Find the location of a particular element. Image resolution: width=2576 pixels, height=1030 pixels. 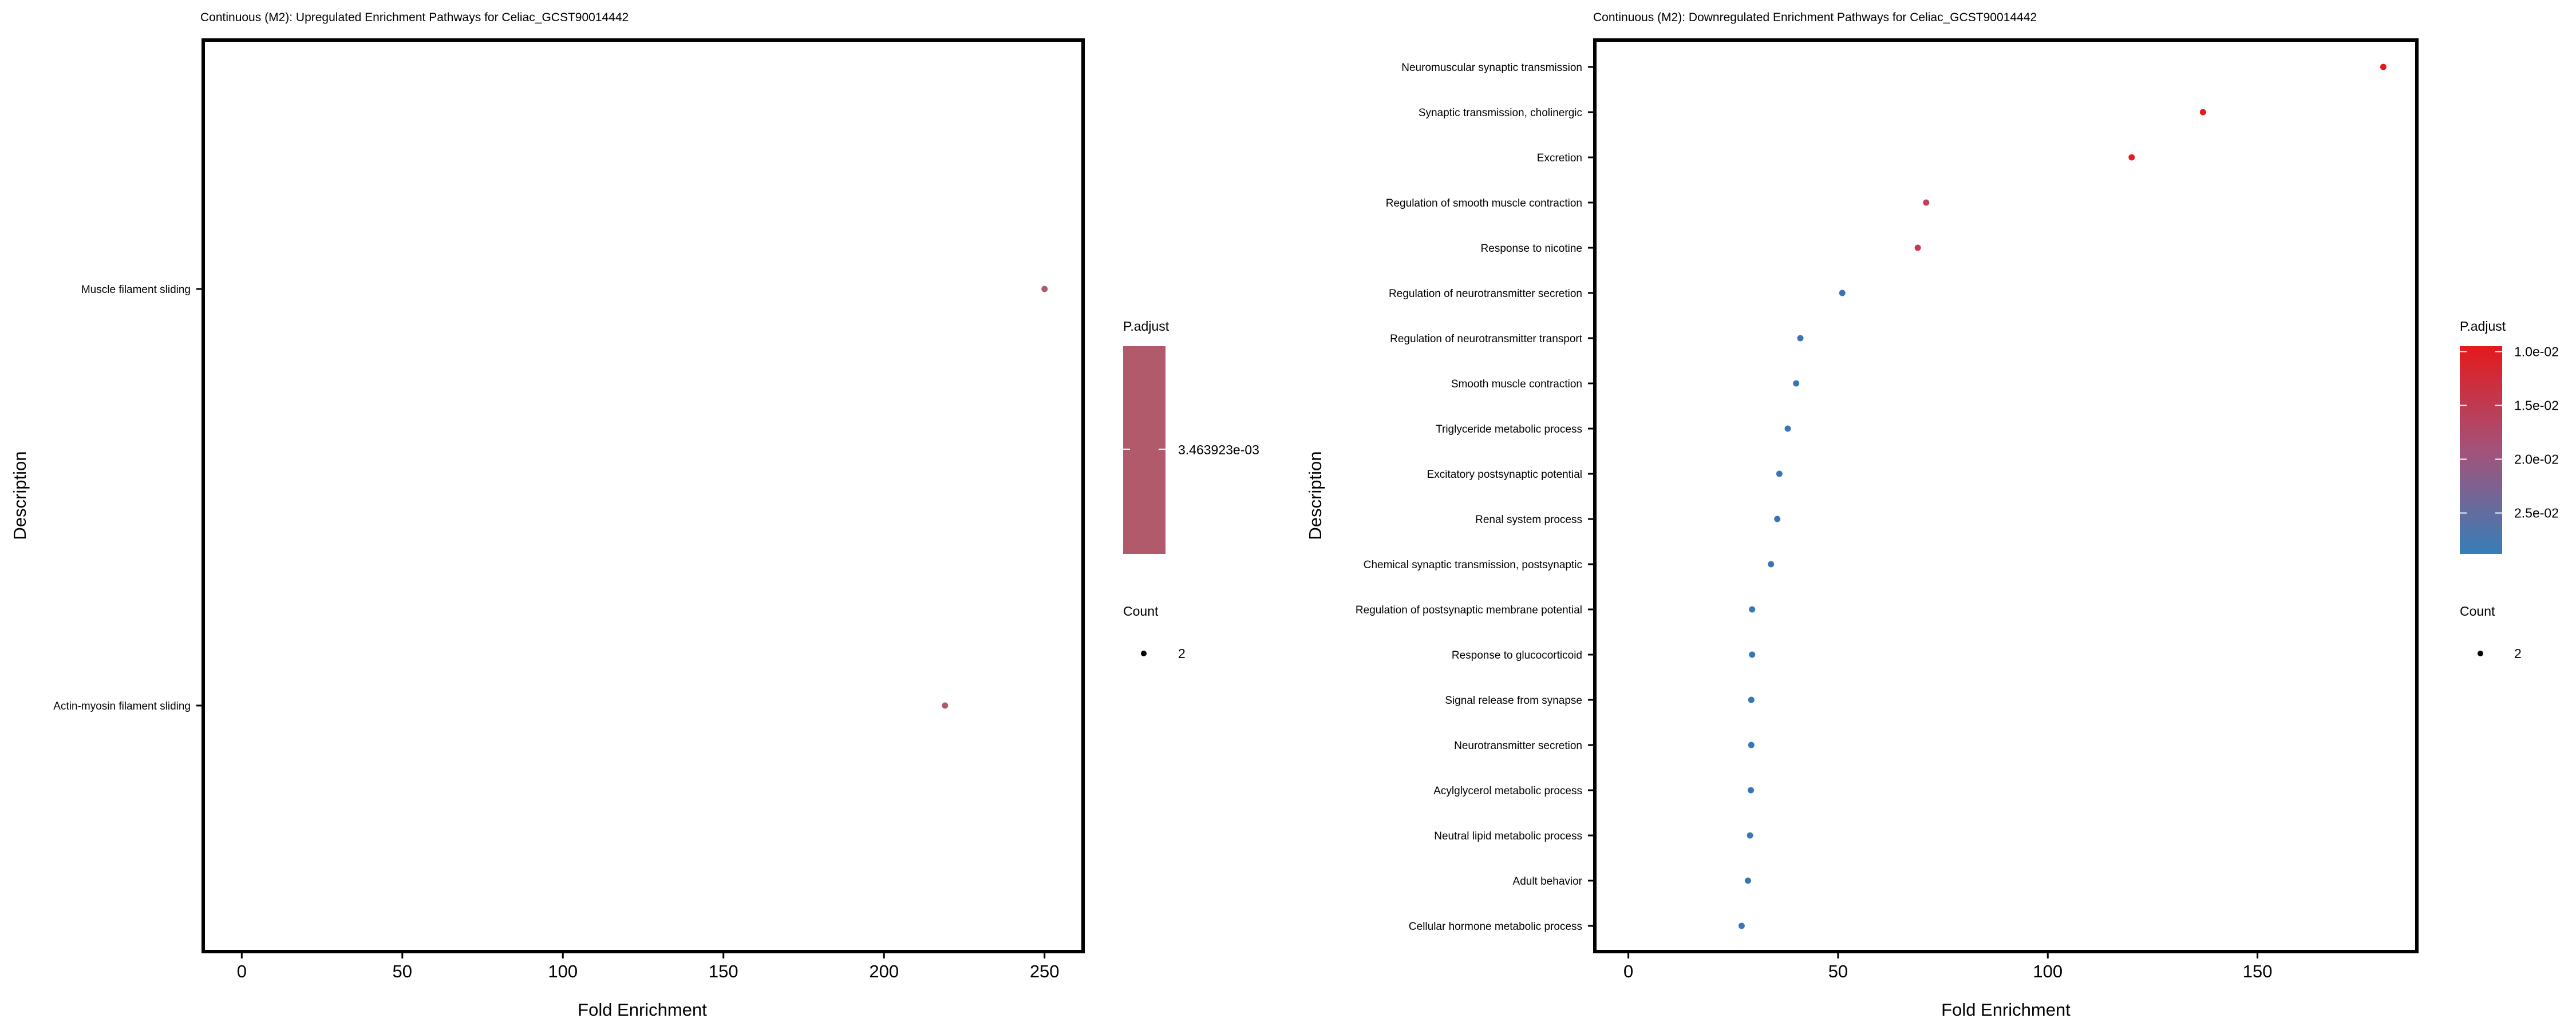

y-tick-label: Excretion is located at coordinates (1559, 158).